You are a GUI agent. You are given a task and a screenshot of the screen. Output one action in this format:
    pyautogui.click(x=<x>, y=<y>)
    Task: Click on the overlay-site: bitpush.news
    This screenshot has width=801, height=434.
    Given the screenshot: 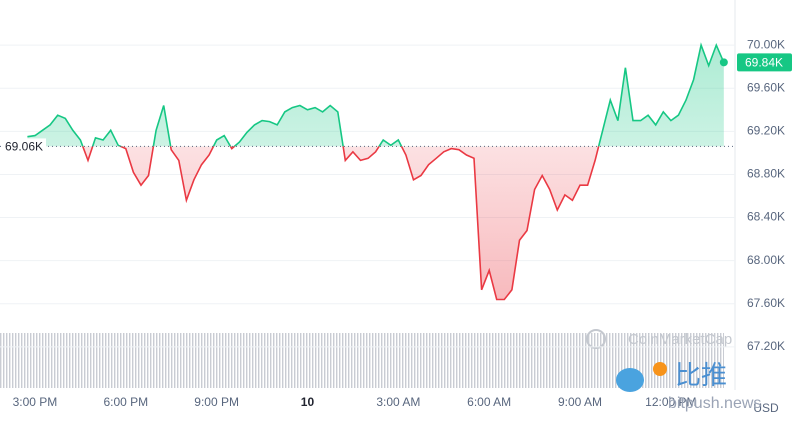 What is the action you would take?
    pyautogui.click(x=714, y=403)
    